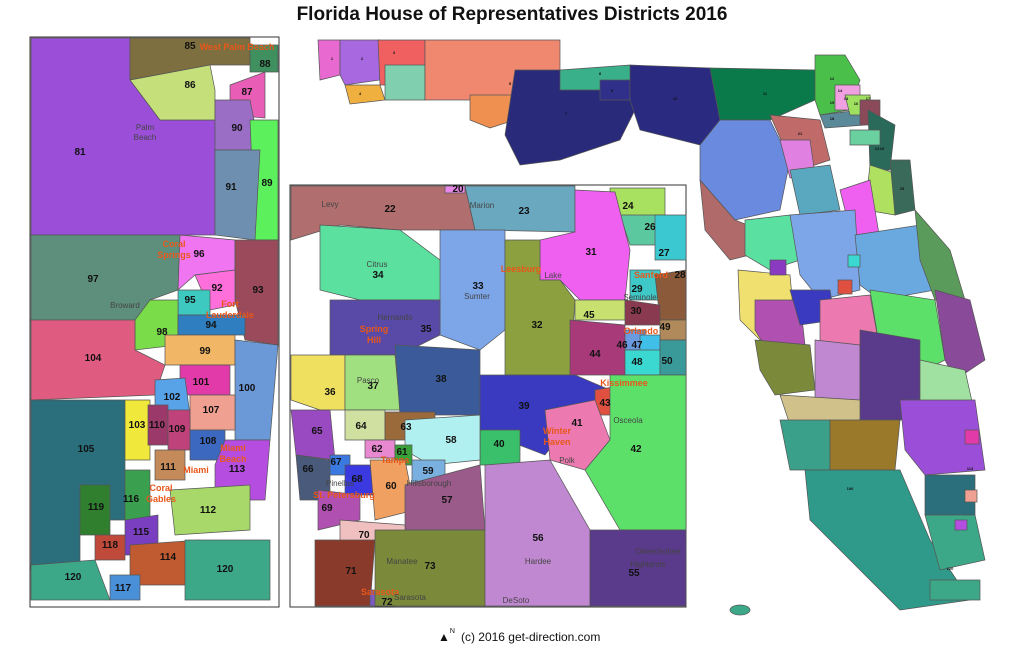 This screenshot has width=1024, height=663. I want to click on north-arrow-icon: ▲, so click(444, 637).